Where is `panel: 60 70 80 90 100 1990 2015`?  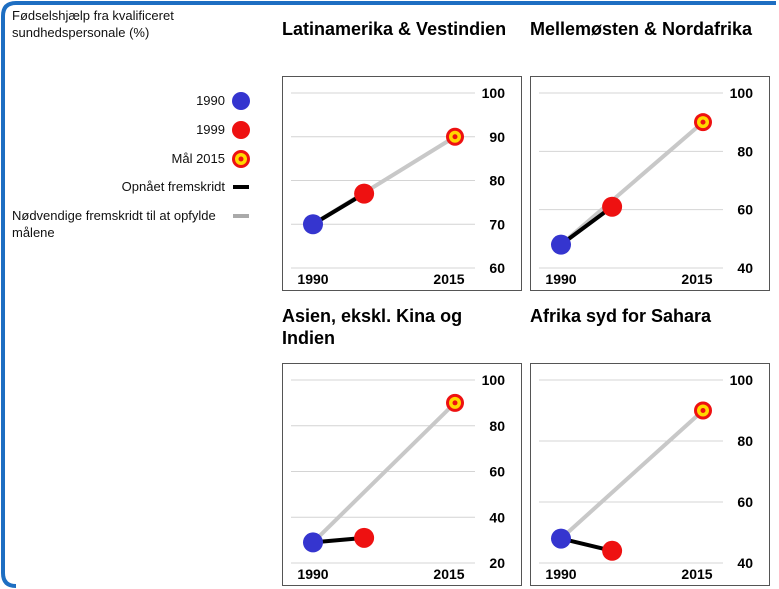 panel: 60 70 80 90 100 1990 2015 is located at coordinates (402, 183).